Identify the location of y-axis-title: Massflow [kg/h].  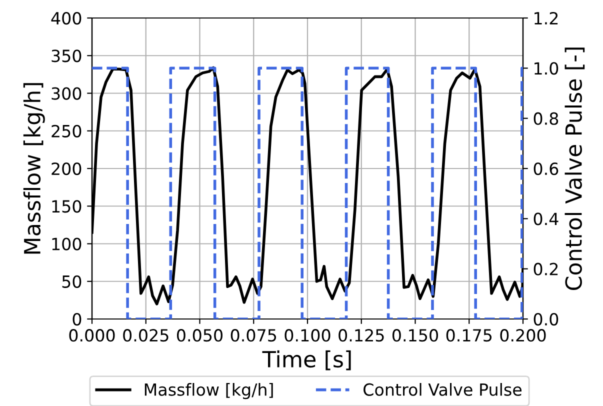
(34, 168).